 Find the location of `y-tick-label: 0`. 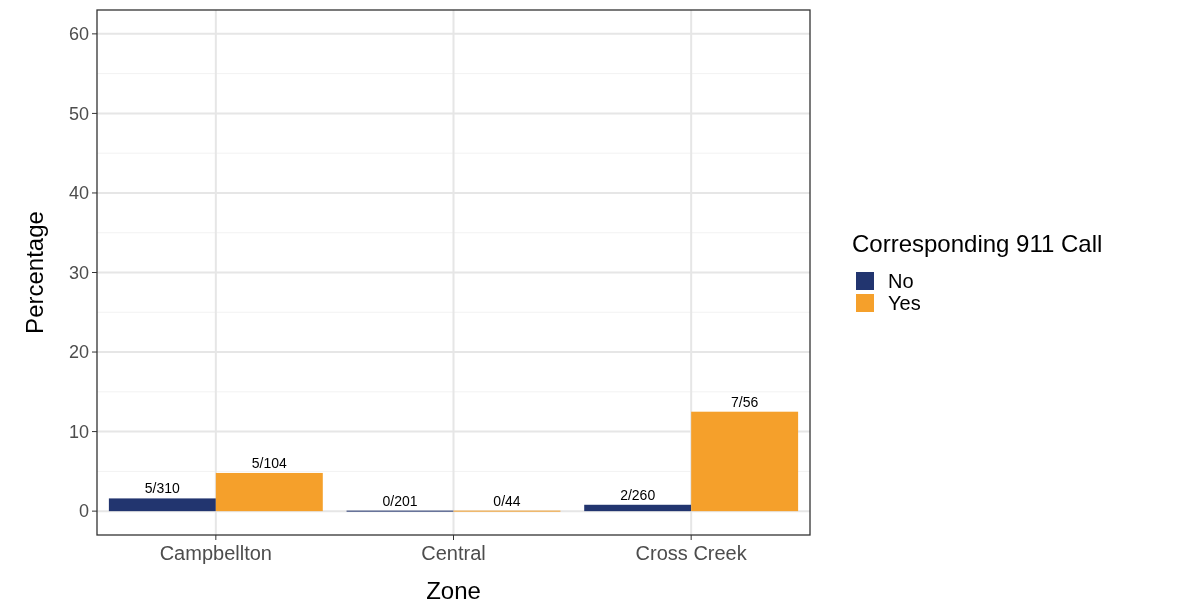

y-tick-label: 0 is located at coordinates (83, 511).